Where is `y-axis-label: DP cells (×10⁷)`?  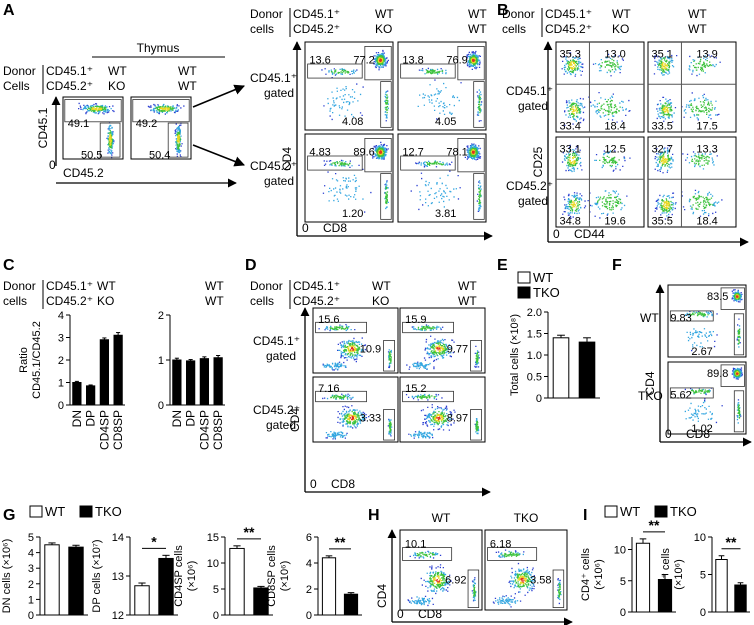
y-axis-label: DP cells (×10⁷) is located at coordinates (97, 575).